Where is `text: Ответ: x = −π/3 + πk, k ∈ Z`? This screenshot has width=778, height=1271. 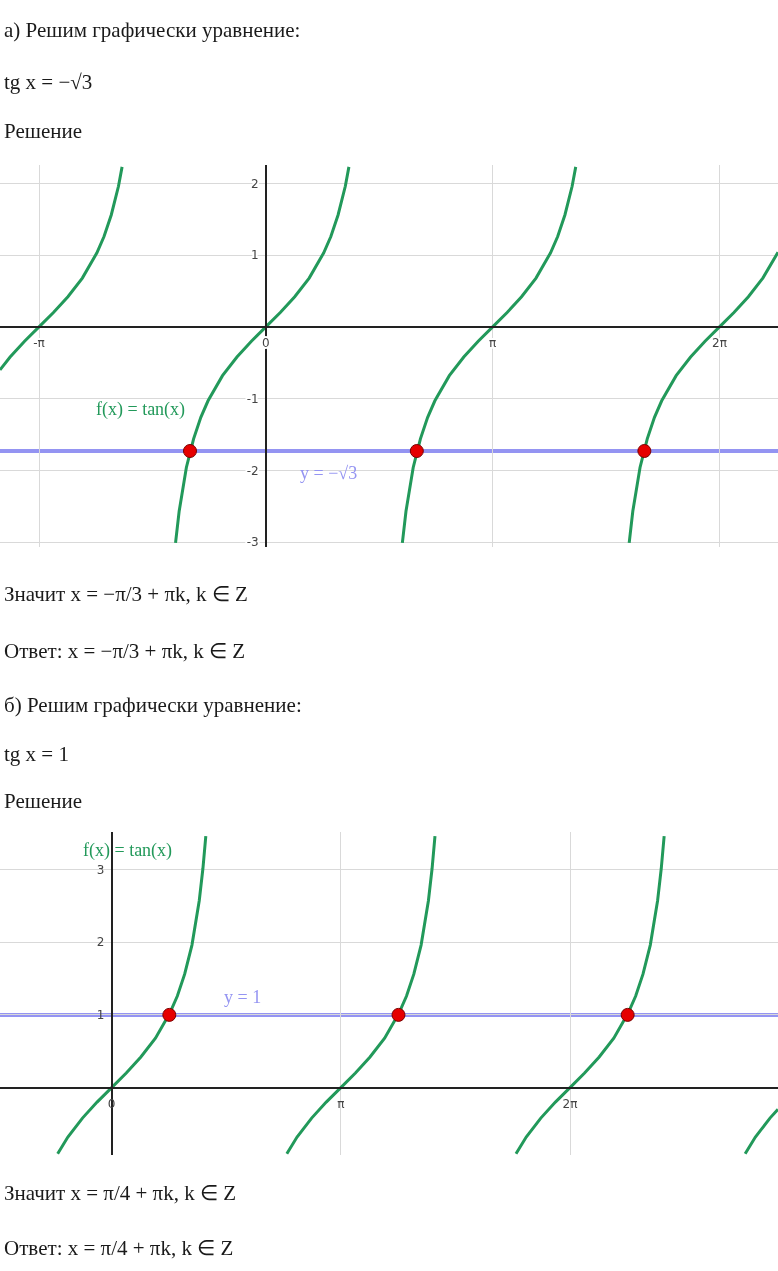
text: Ответ: x = −π/3 + πk, k ∈ Z is located at coordinates (125, 651).